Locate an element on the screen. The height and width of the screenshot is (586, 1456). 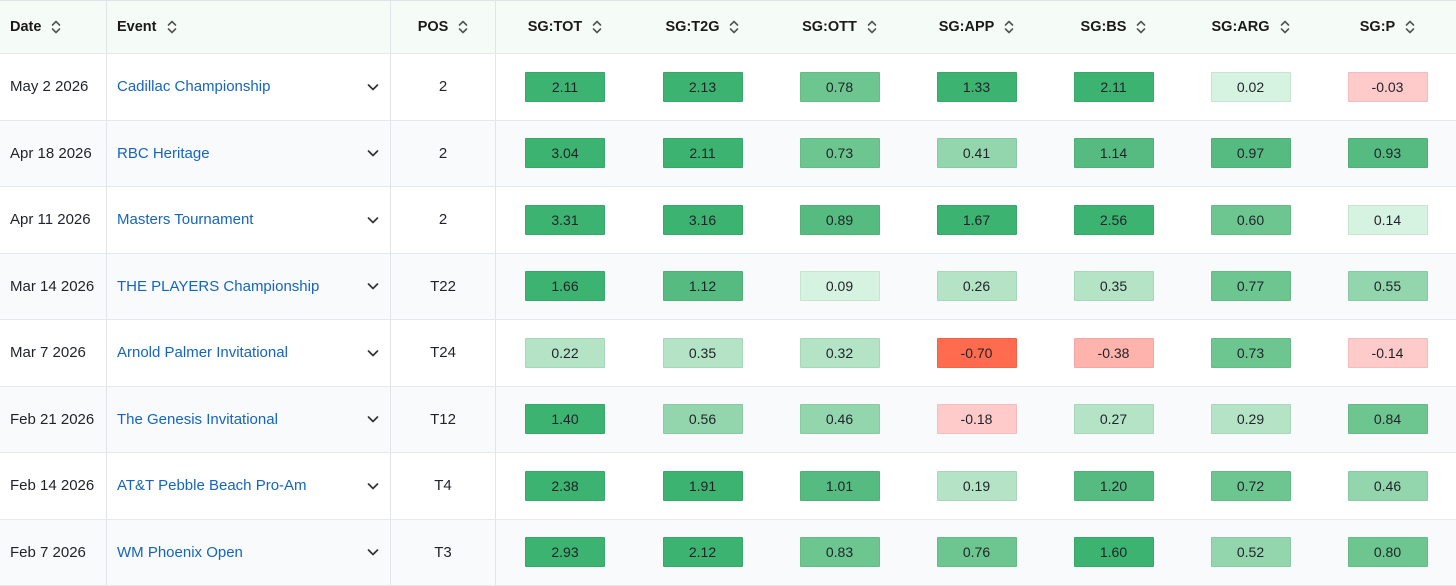
sg-cell-sg-app: 1.67 is located at coordinates (976, 220).